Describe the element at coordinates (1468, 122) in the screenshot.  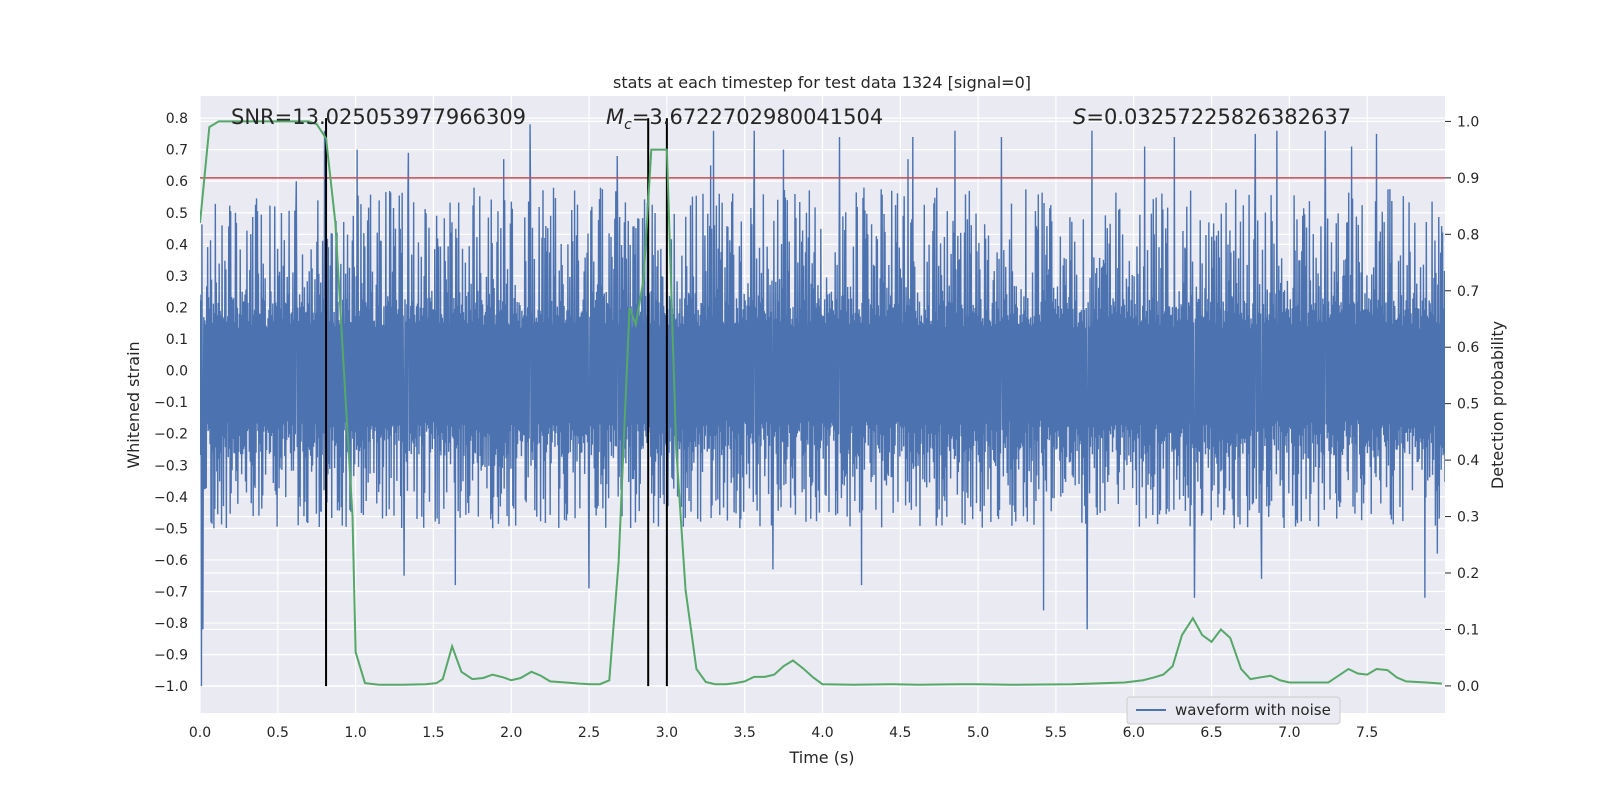
I see `y2-tick-label: 1.0` at that location.